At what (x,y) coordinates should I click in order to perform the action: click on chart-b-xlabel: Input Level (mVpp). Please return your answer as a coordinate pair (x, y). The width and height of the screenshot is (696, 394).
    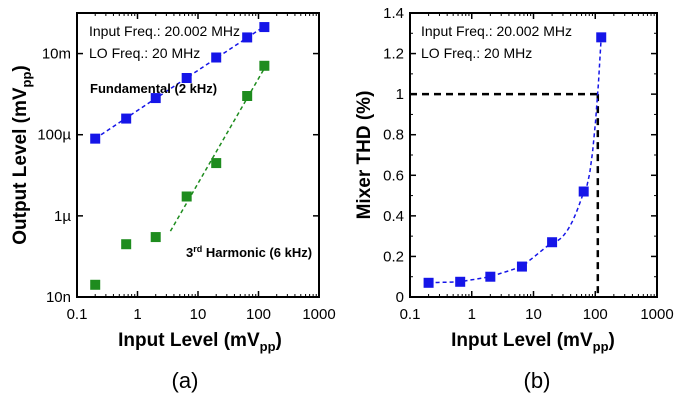
    Looking at the image, I should click on (533, 342).